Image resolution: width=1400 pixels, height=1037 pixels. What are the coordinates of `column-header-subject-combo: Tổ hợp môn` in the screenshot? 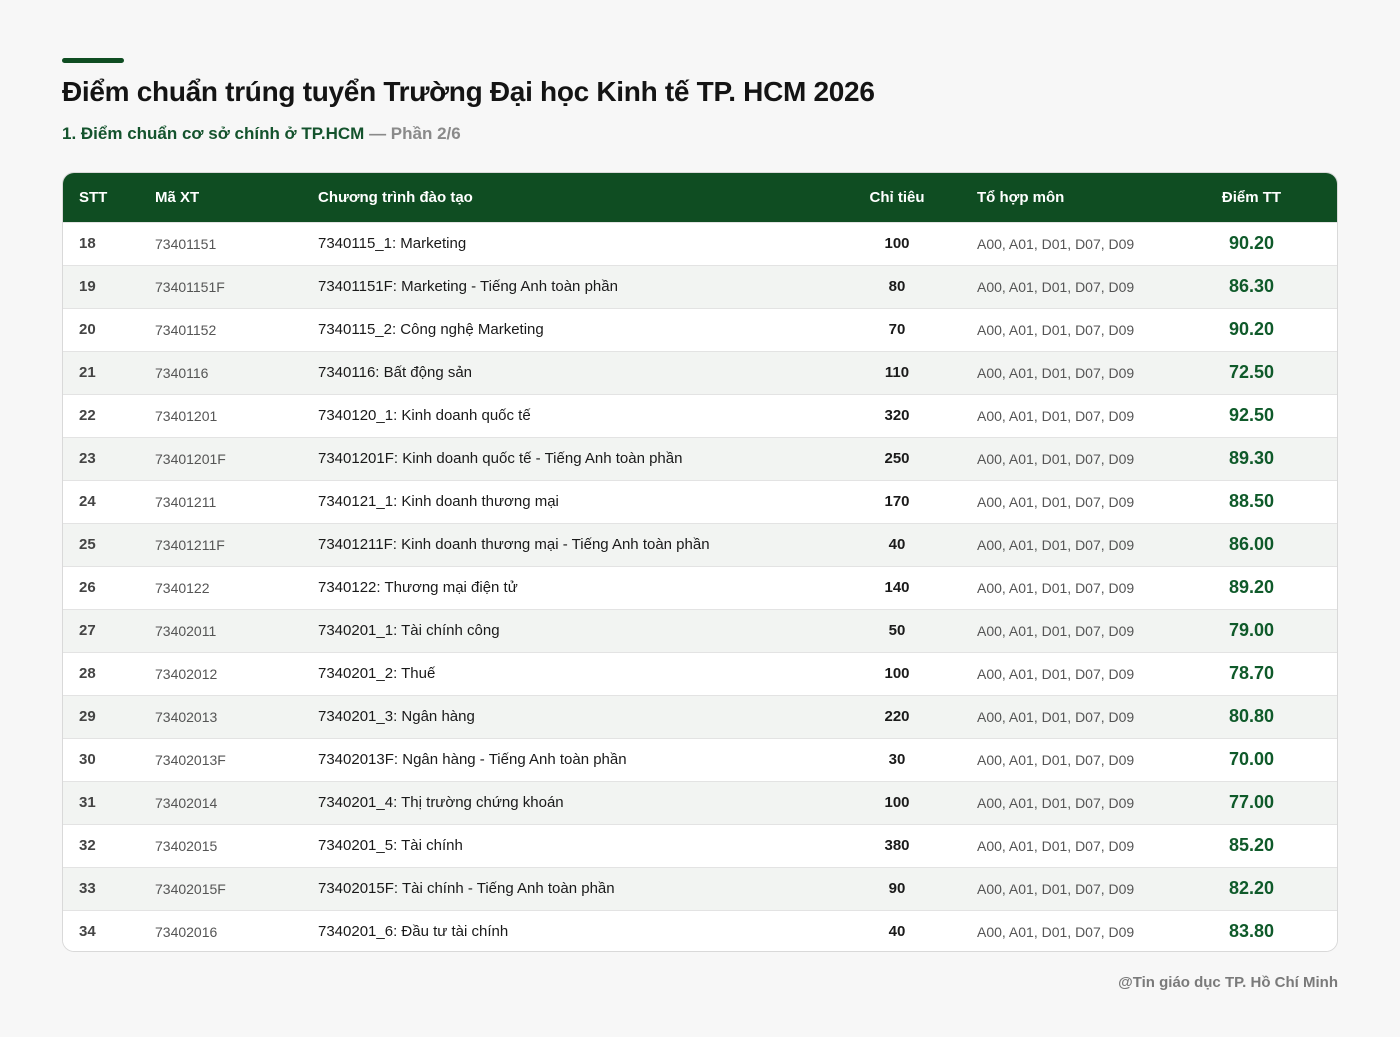 It's located at (1021, 197).